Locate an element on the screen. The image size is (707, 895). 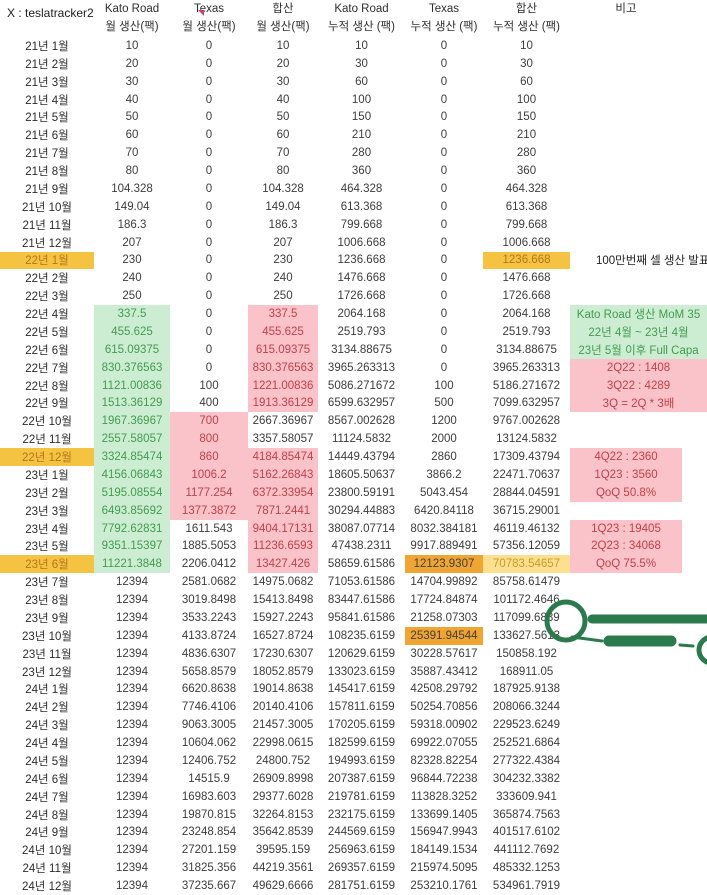
month-cell: 23년 4월 is located at coordinates (47, 529).